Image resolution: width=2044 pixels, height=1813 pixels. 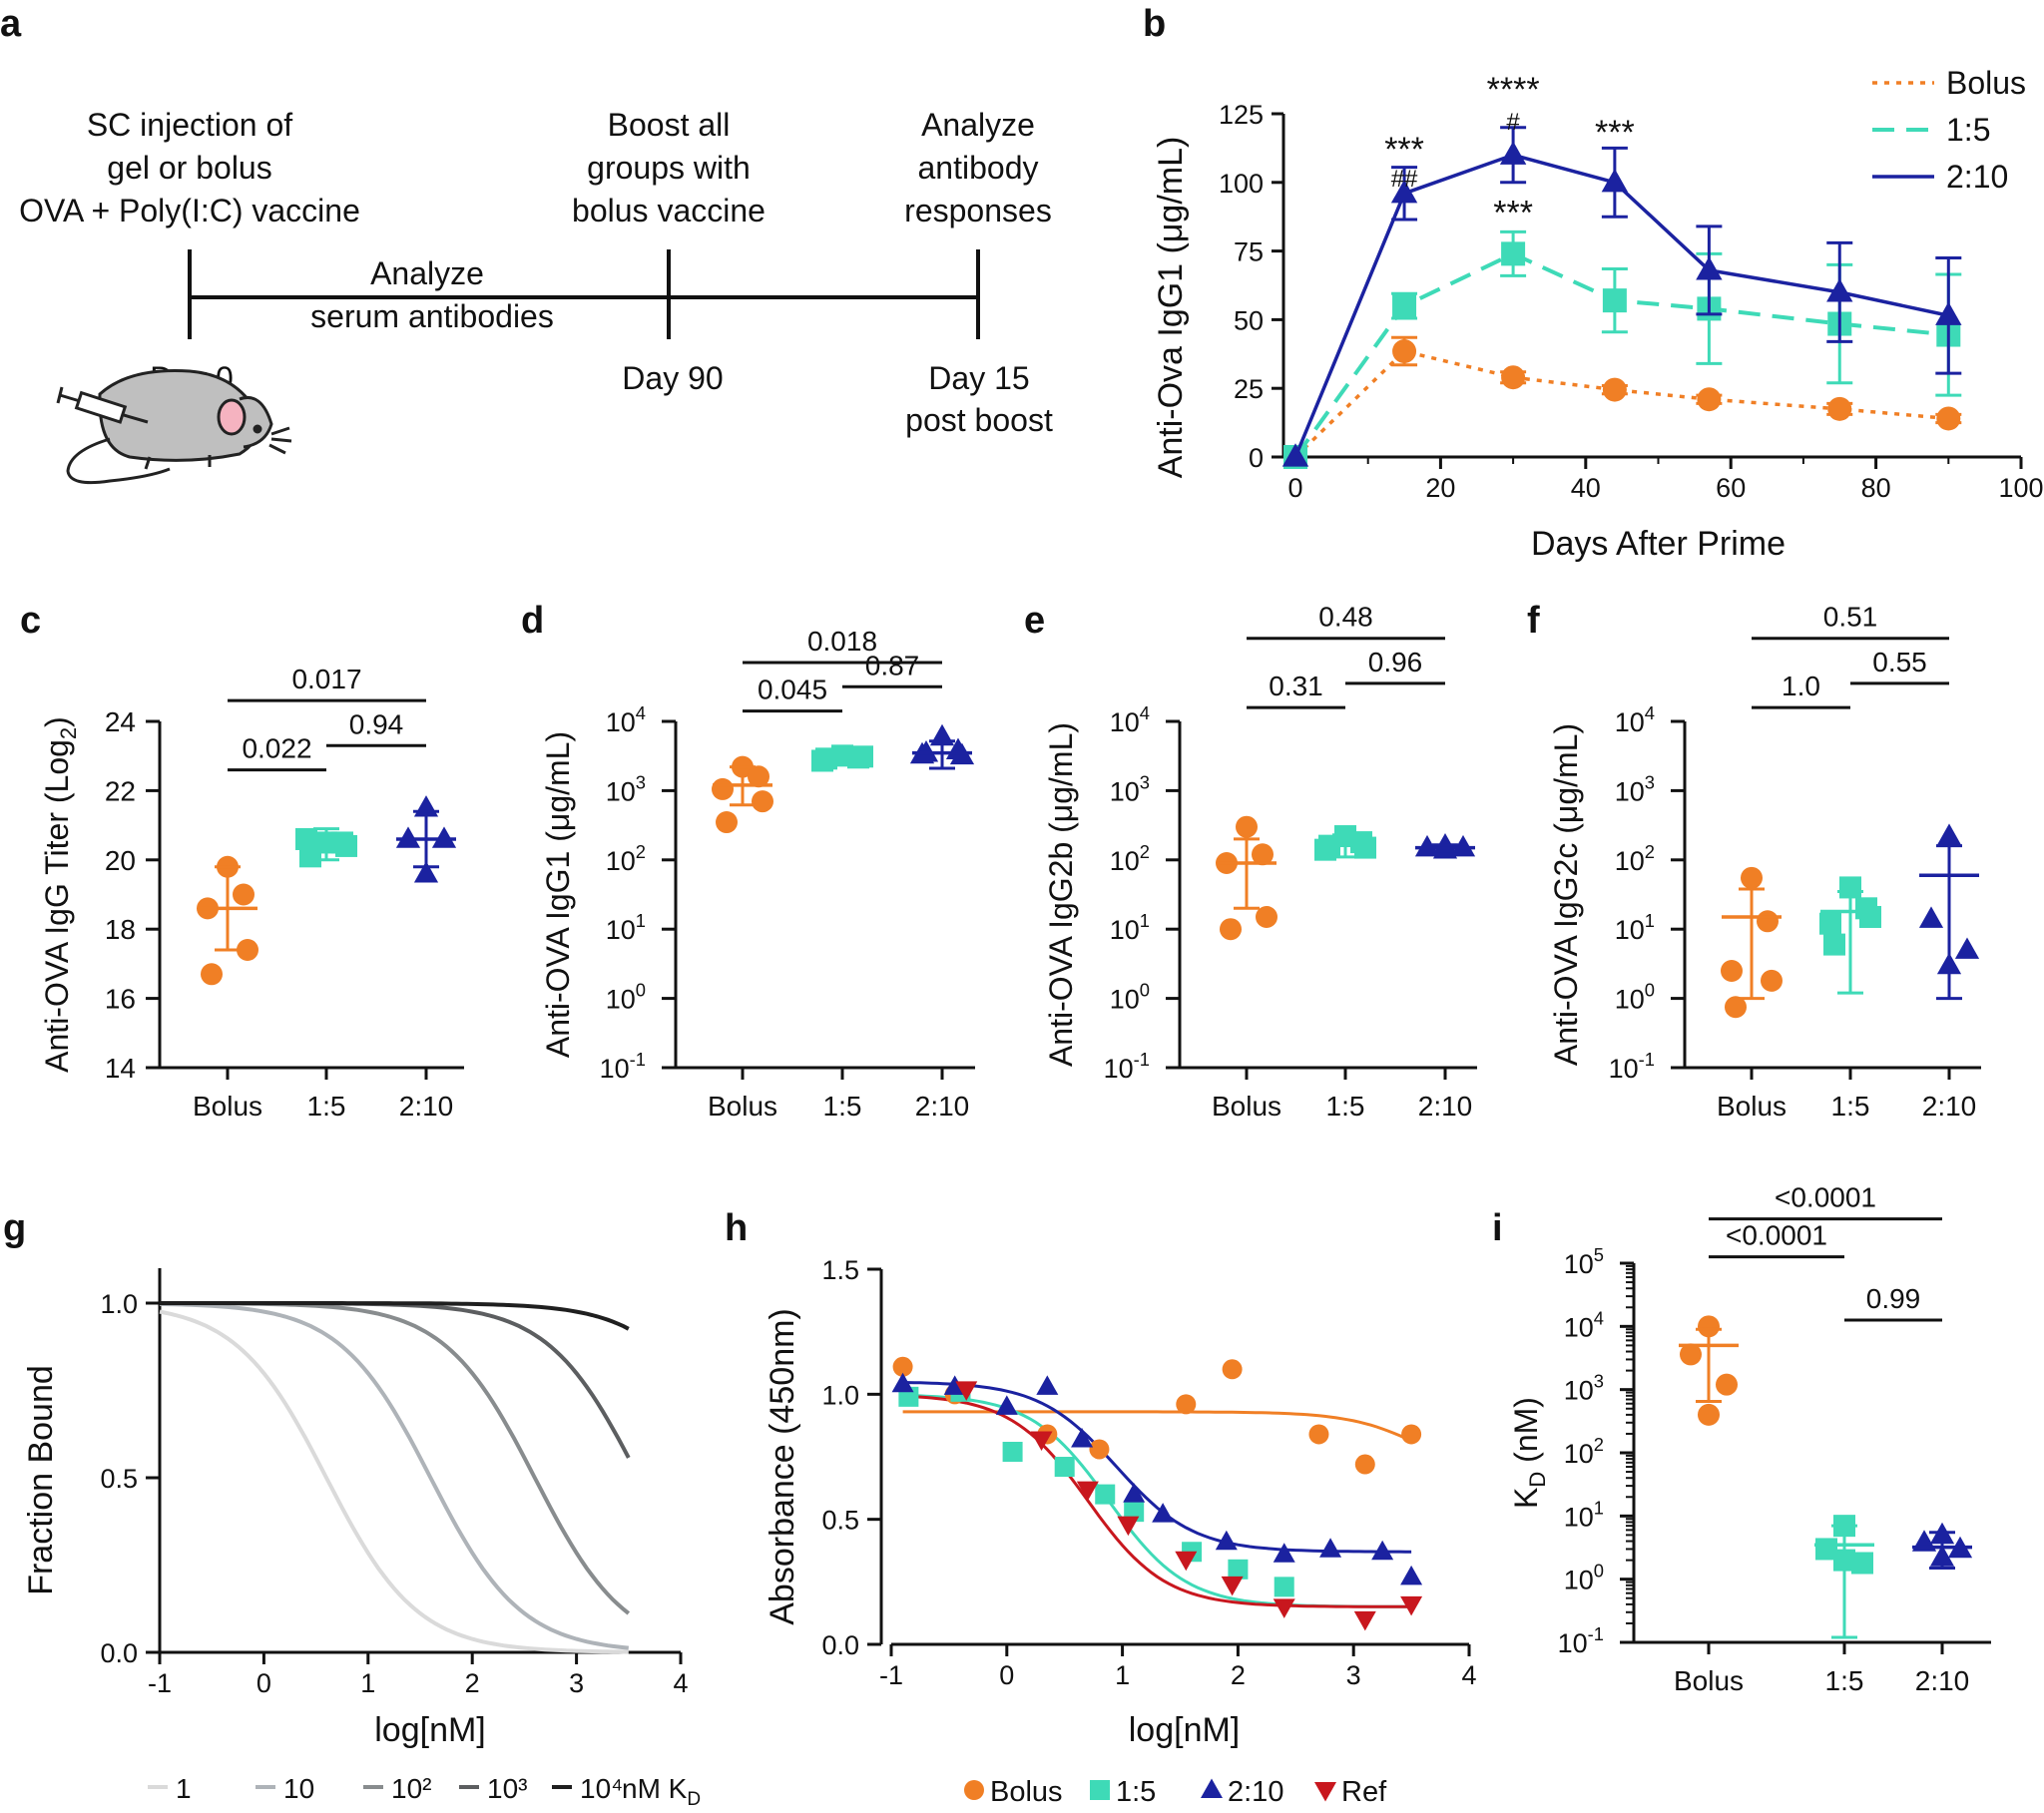 I want to click on y-tick-label: 75, so click(x=1249, y=252).